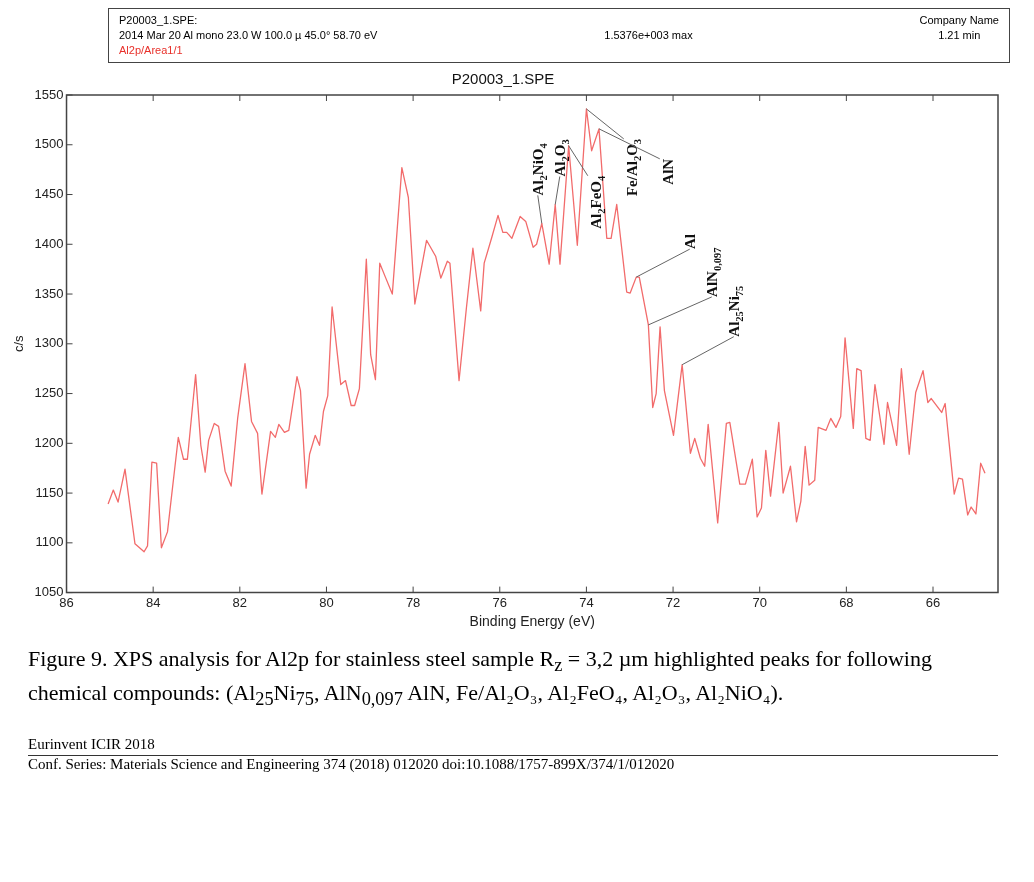  What do you see at coordinates (713, 272) in the screenshot?
I see `annotation: AlN0,097` at bounding box center [713, 272].